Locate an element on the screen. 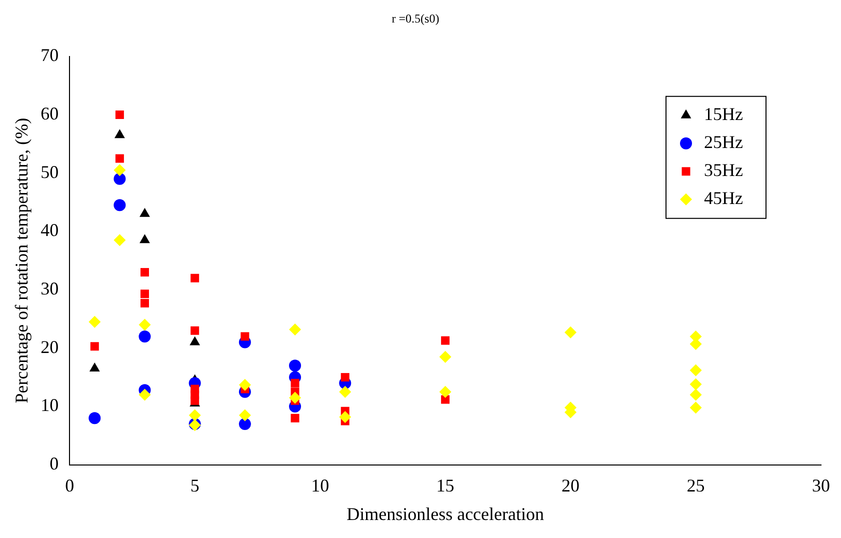 This screenshot has height=538, width=841. y-tick-label: 70 is located at coordinates (49, 55).